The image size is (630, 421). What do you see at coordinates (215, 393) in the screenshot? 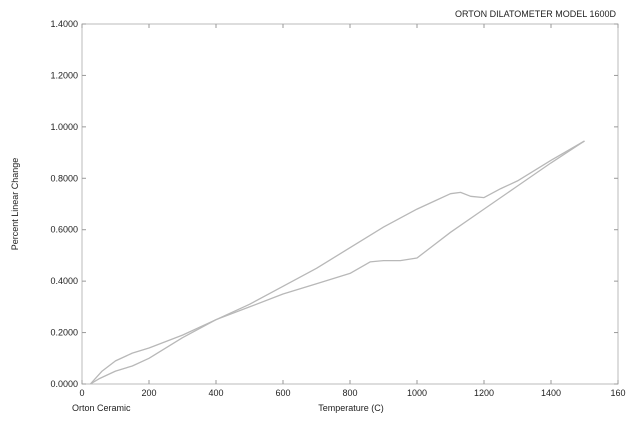
I see `x-tick-label: 400` at bounding box center [215, 393].